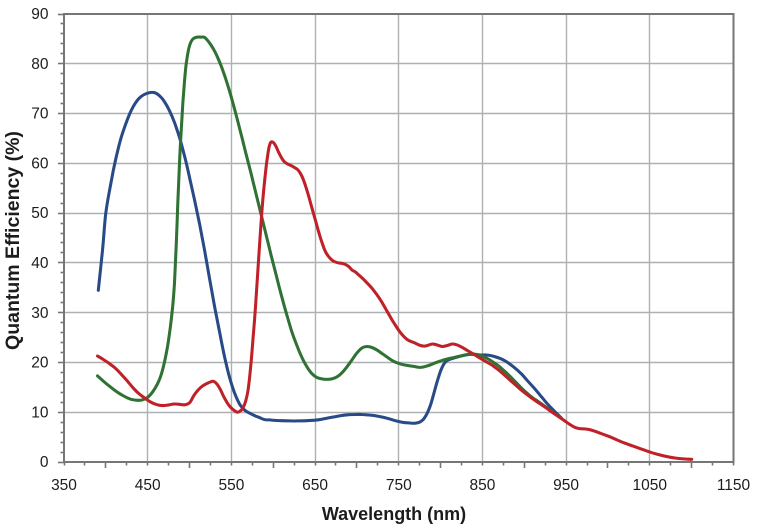 This screenshot has width=760, height=532. What do you see at coordinates (231, 485) in the screenshot?
I see `svg-text: 550` at bounding box center [231, 485].